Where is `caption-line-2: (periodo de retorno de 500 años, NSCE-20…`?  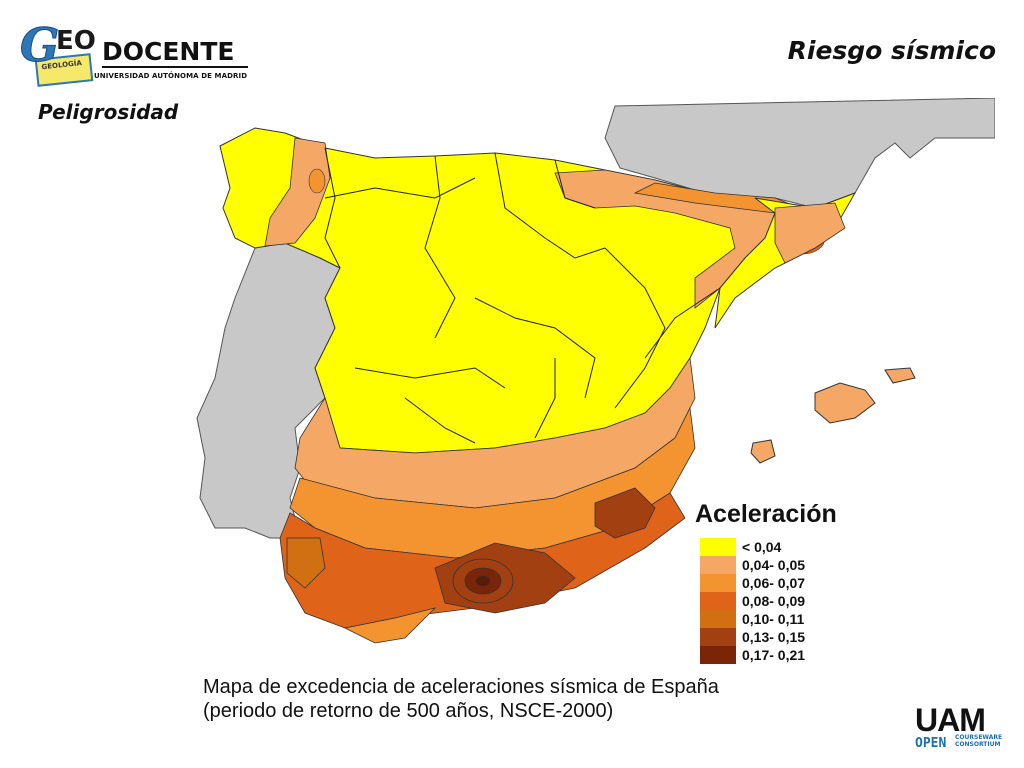 caption-line-2: (periodo de retorno de 500 años, NSCE-20… is located at coordinates (408, 711).